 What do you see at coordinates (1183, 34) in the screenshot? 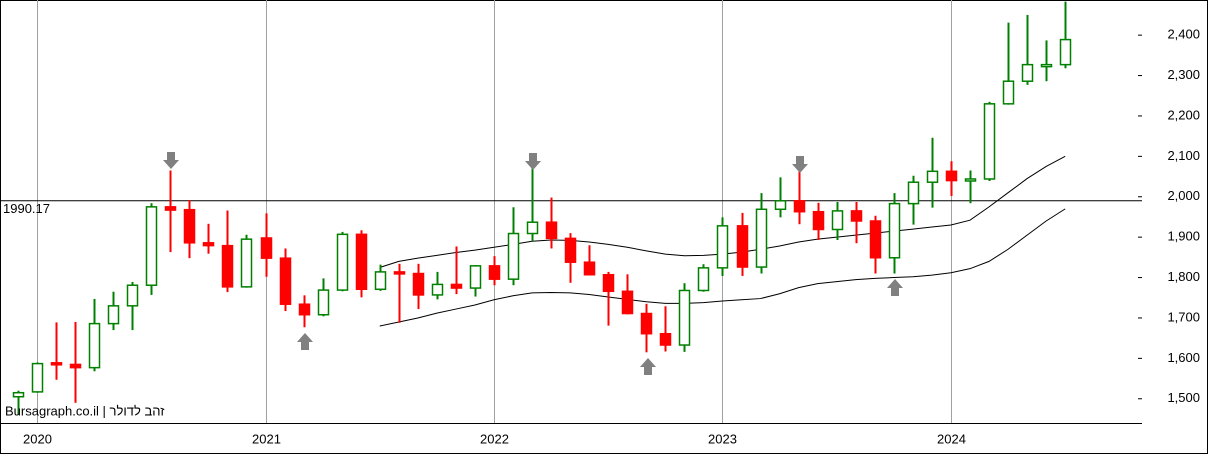
I see `y-tick-label: 2,400` at bounding box center [1183, 34].